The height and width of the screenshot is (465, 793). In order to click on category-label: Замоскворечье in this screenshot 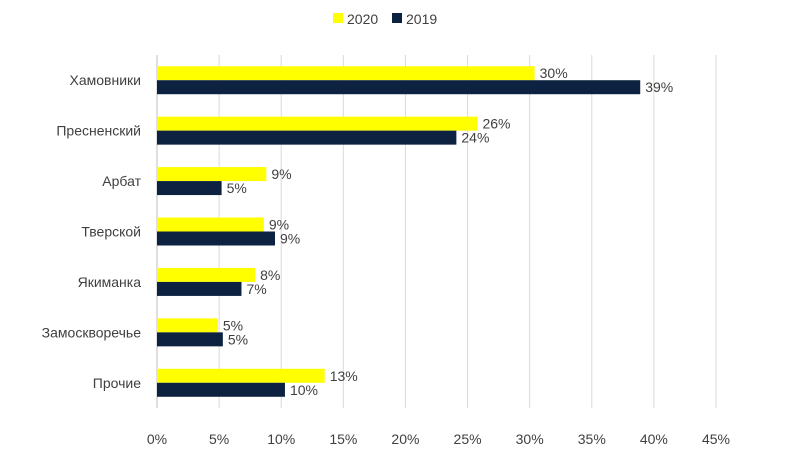, I will do `click(92, 332)`.